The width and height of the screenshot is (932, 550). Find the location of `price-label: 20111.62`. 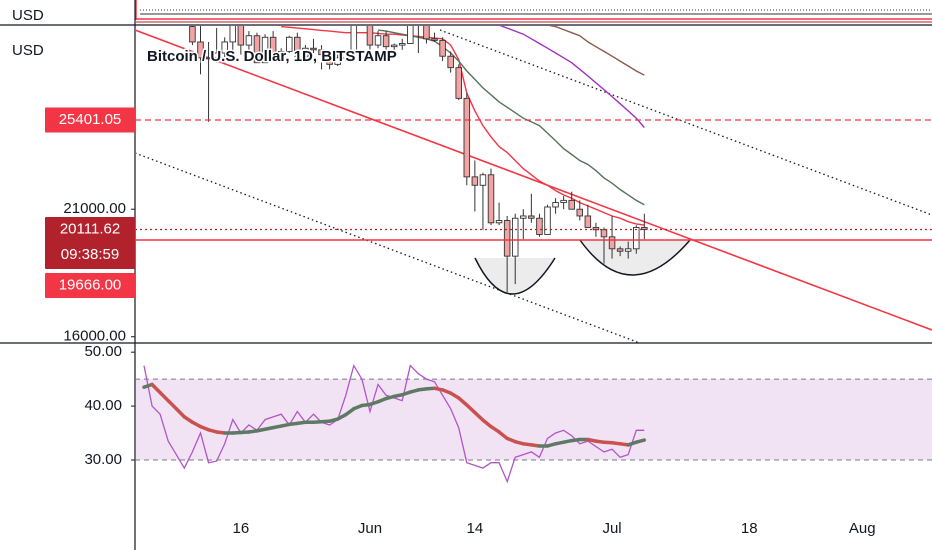

price-label: 20111.62 is located at coordinates (90, 228).